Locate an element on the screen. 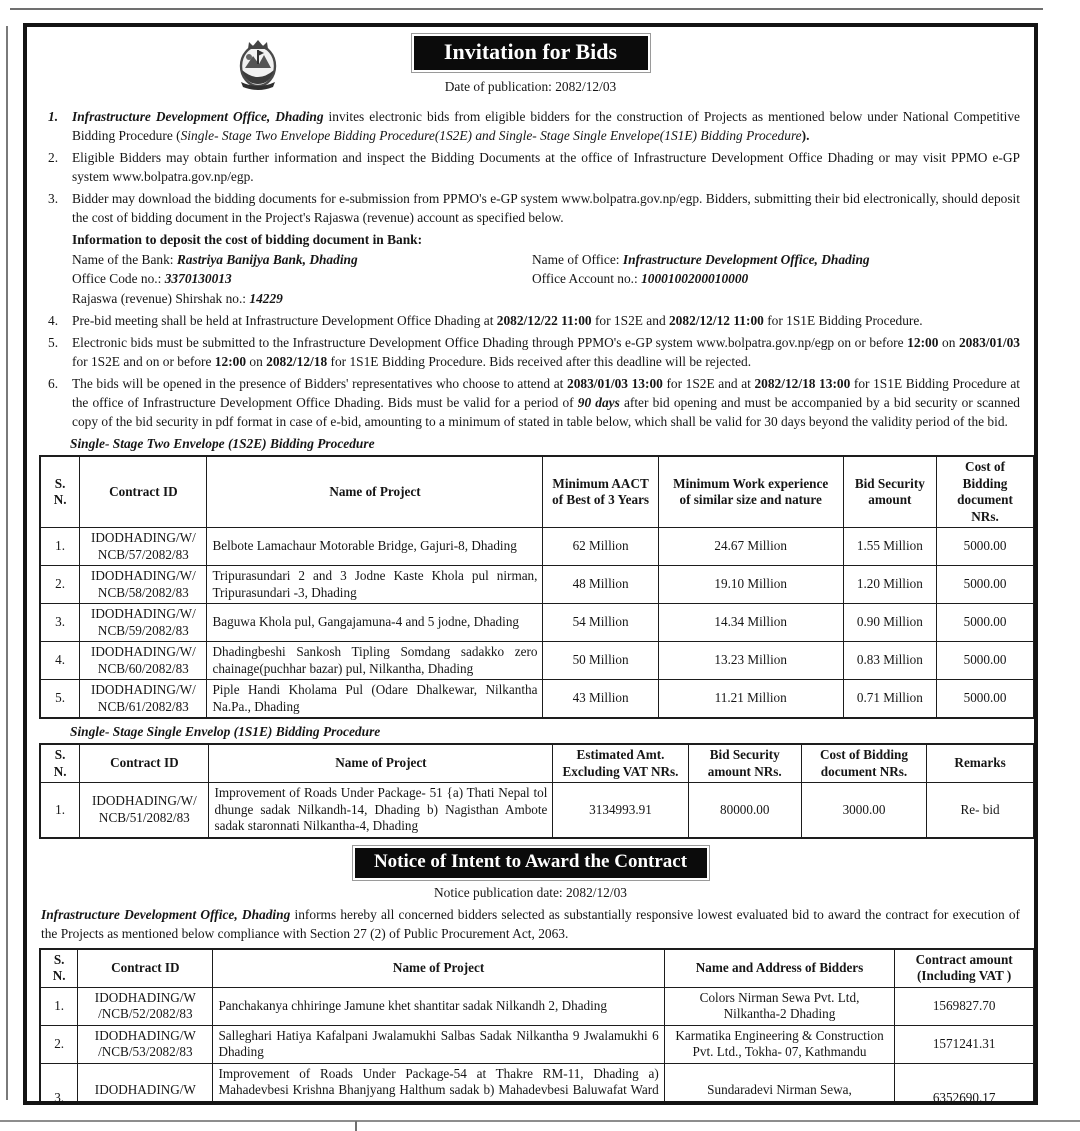  text-run: for 1S2E and at is located at coordinates (708, 383).